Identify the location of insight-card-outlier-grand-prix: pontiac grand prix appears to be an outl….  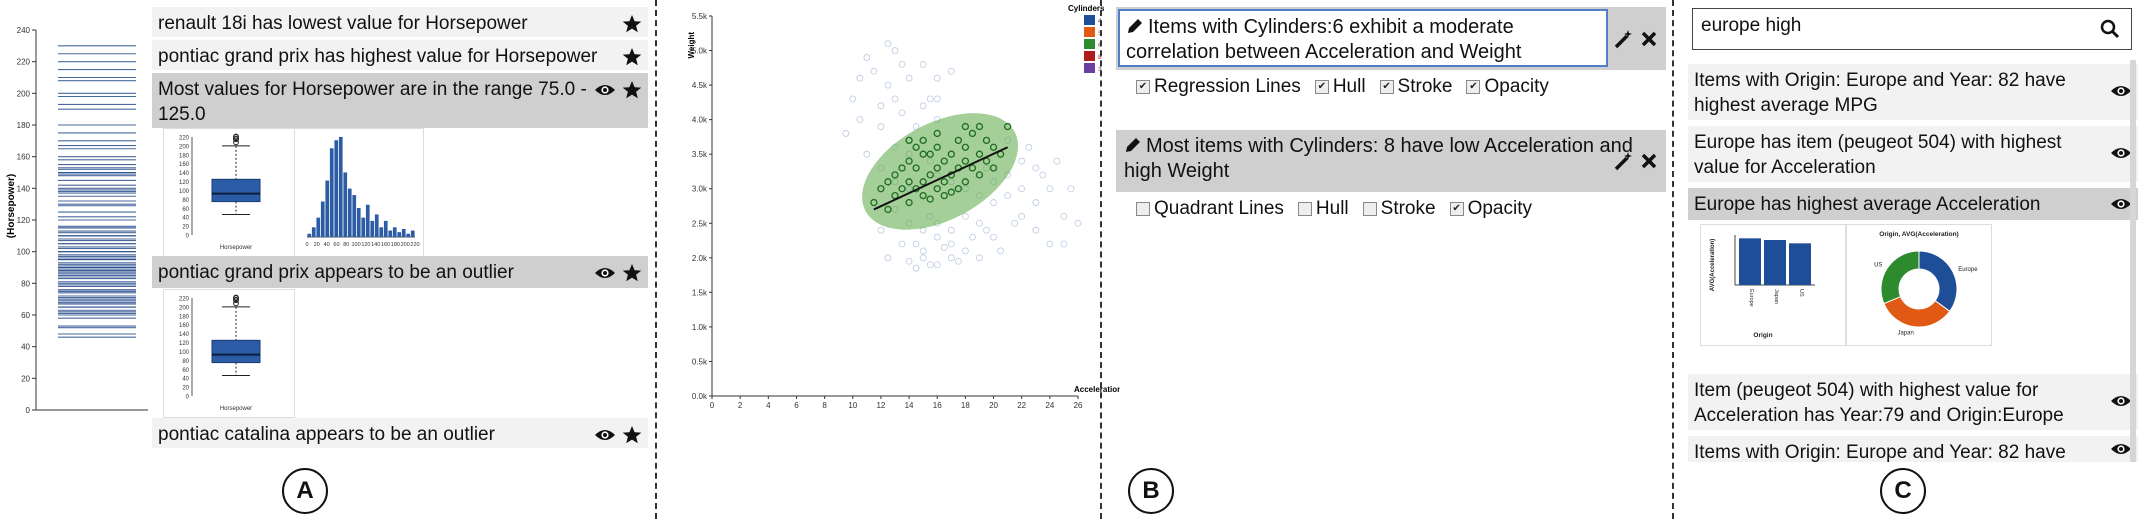
(400, 272).